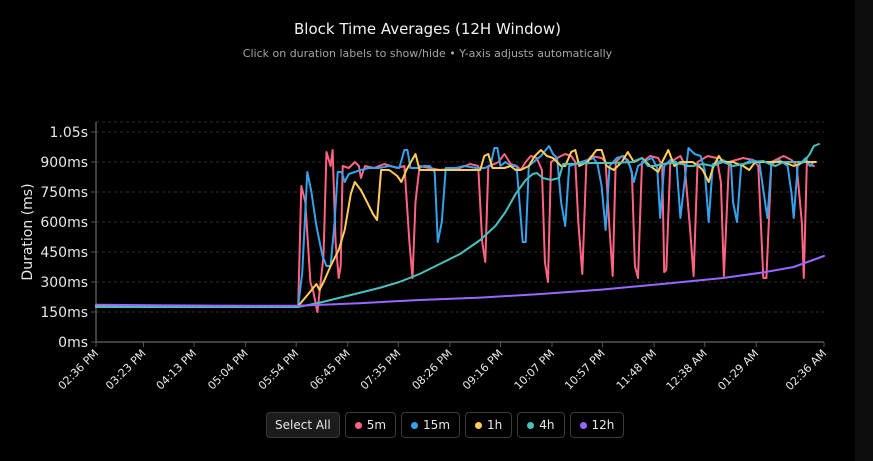 The image size is (873, 461). Describe the element at coordinates (482, 369) in the screenshot. I see `x-tick-label: 09:16 PM` at that location.